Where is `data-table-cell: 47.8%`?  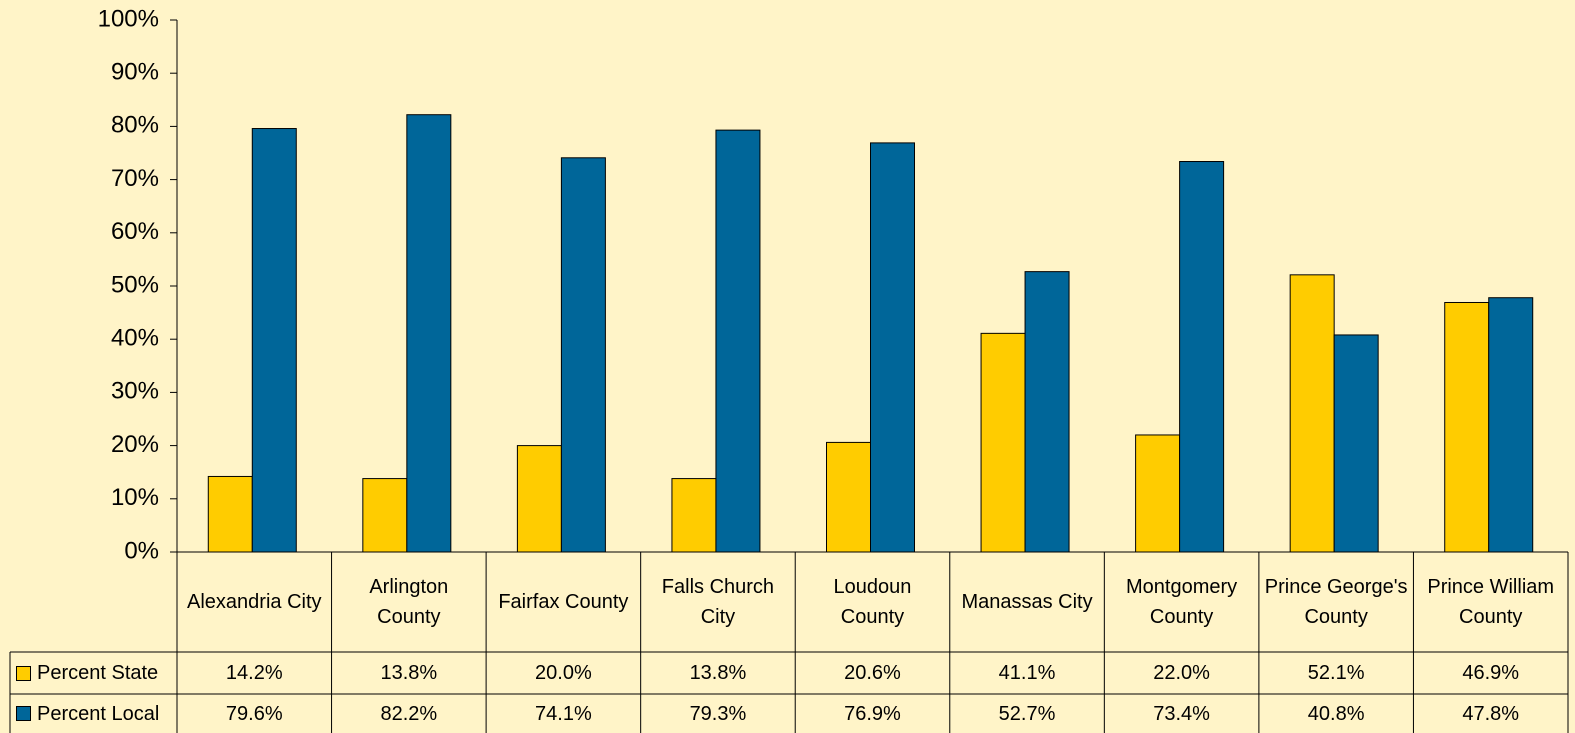 data-table-cell: 47.8% is located at coordinates (1491, 713).